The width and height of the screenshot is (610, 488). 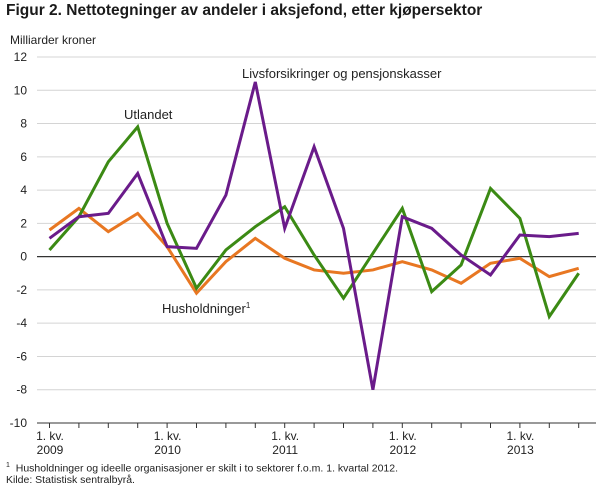 I want to click on y-tick-label: 8, so click(x=23, y=124).